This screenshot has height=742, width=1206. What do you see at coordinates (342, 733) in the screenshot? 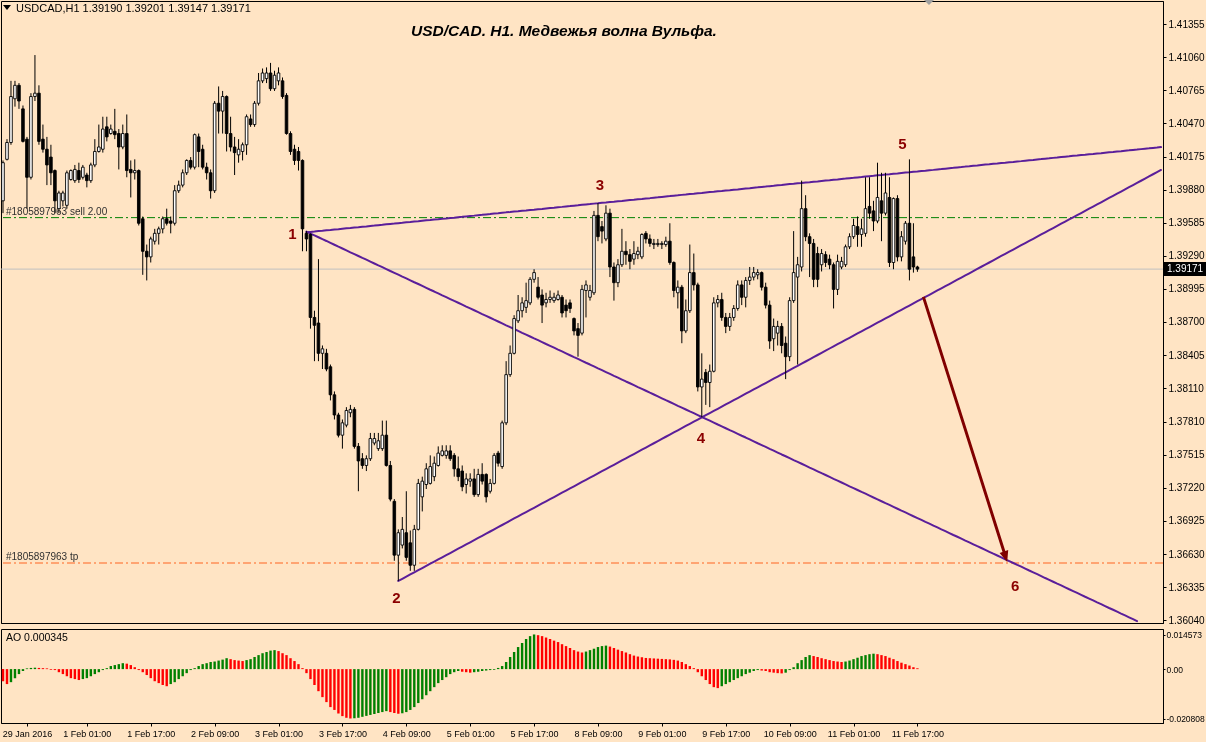
I see `x-tick-label: 3 Feb 17:00` at bounding box center [342, 733].